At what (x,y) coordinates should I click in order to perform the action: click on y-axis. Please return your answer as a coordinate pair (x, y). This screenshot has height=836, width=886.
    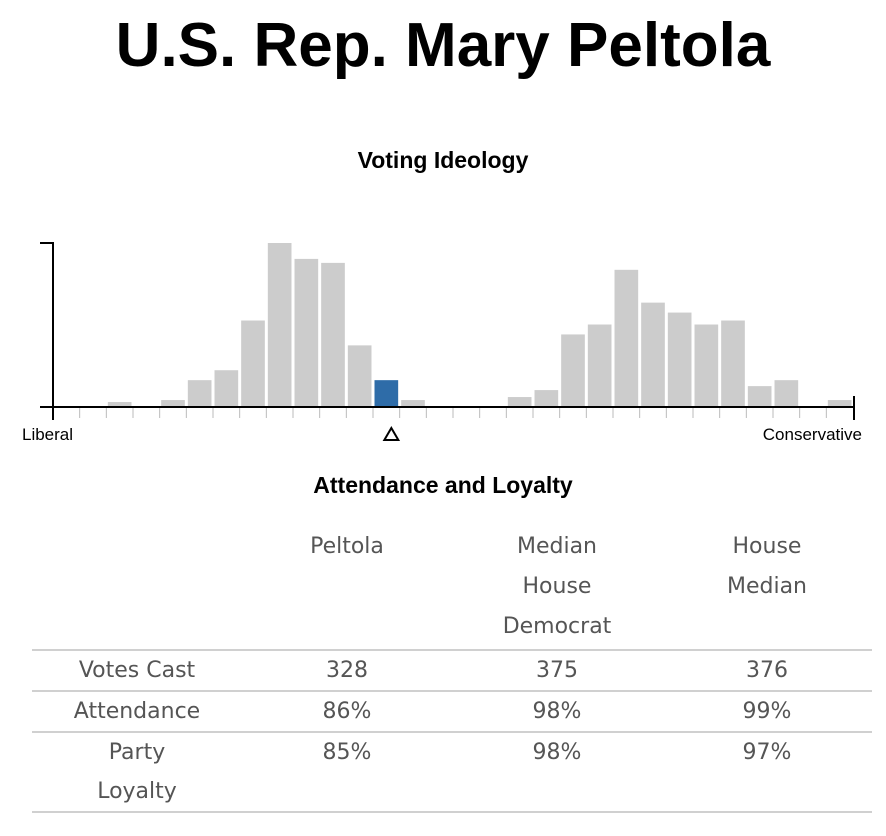
    Looking at the image, I should click on (47, 324).